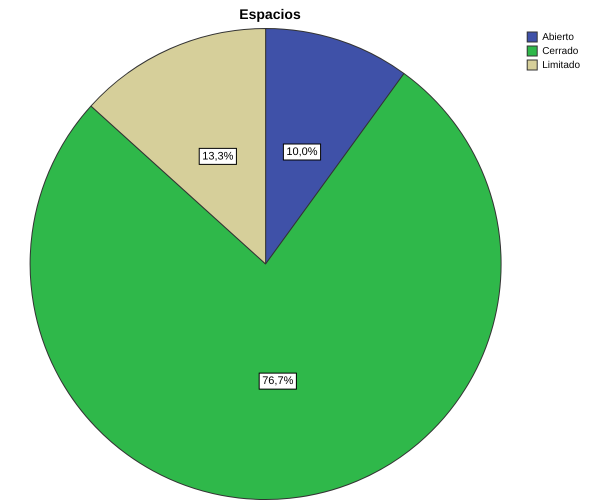 The height and width of the screenshot is (504, 594). Describe the element at coordinates (302, 152) in the screenshot. I see `data-label: 10,0%` at that location.